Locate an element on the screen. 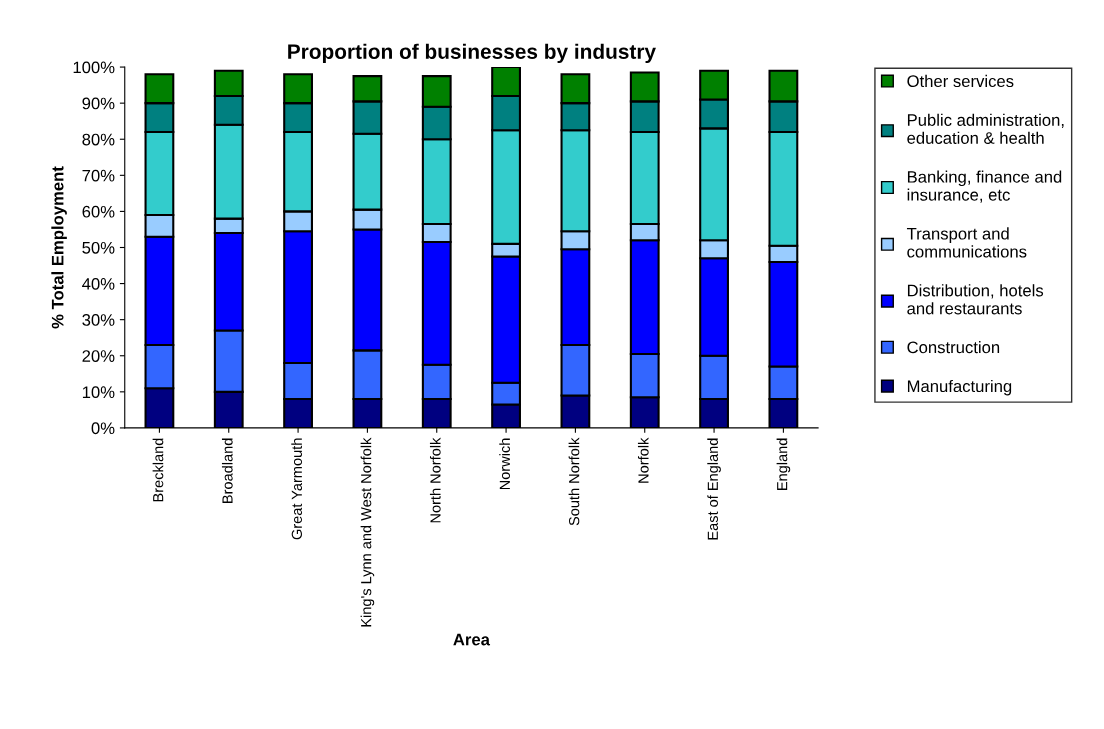 The height and width of the screenshot is (729, 1104). x-tick-label: King's Lynn and West Norfolk is located at coordinates (367, 532).